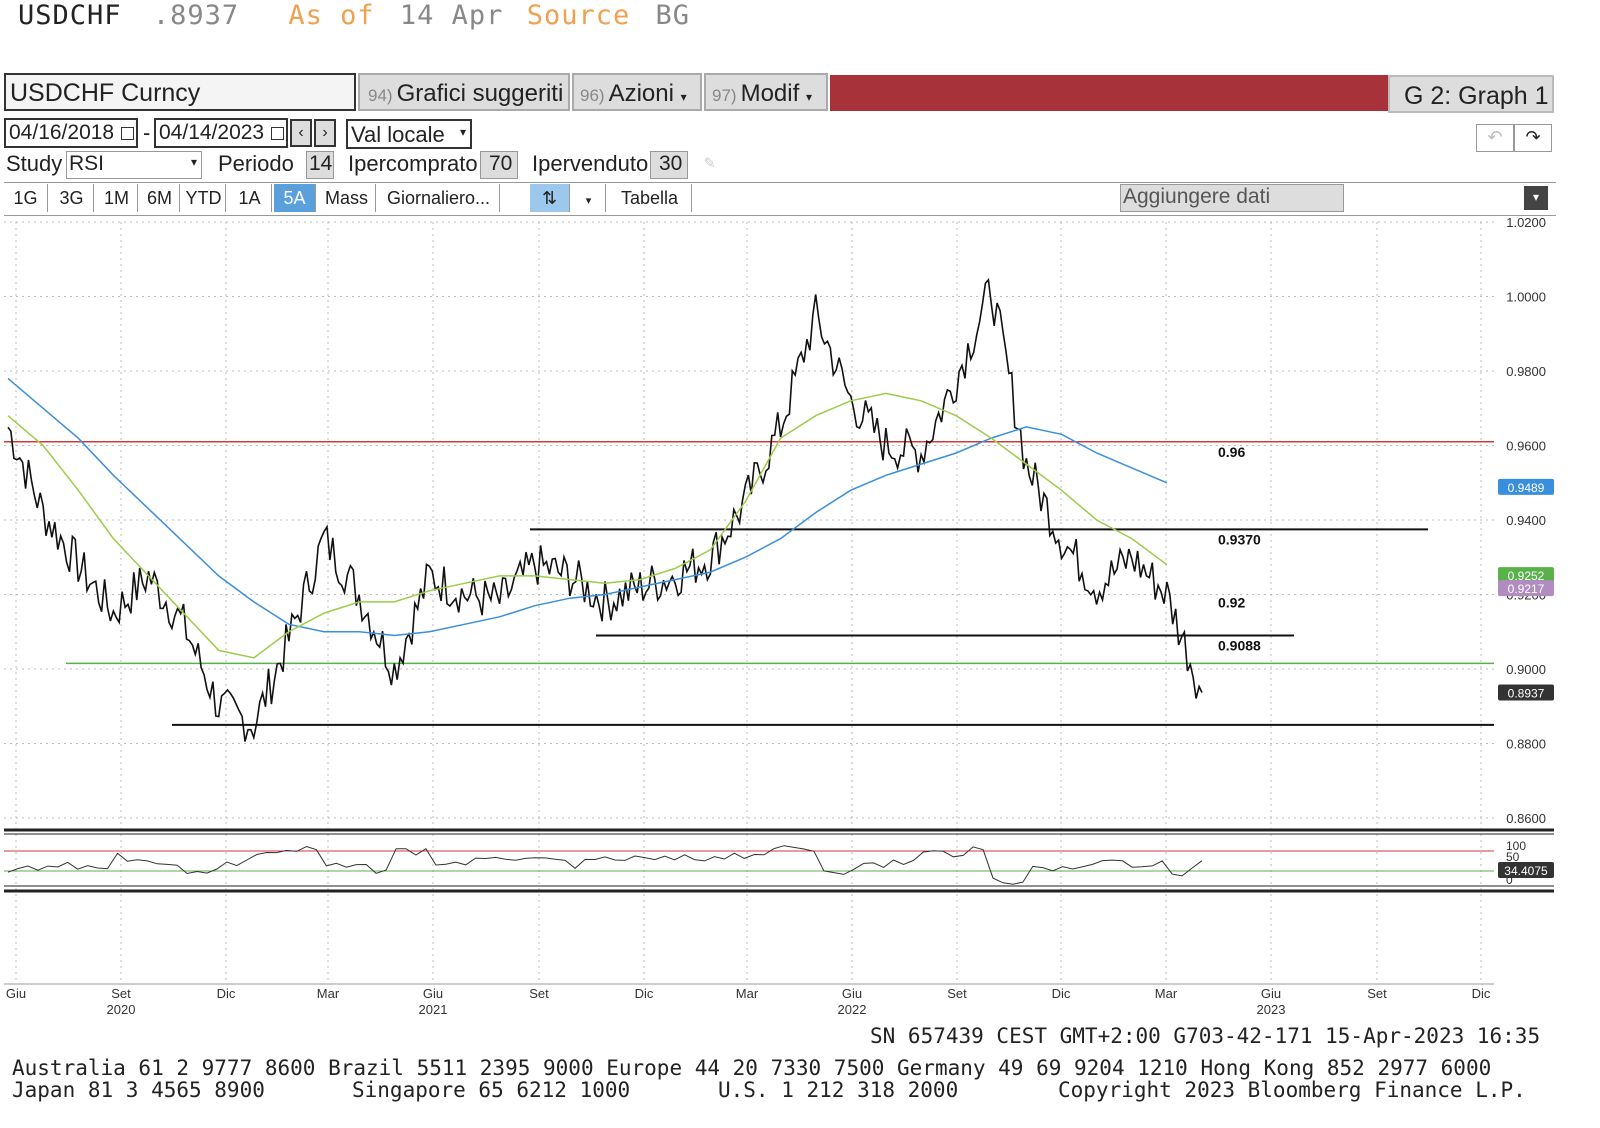 This screenshot has height=1128, width=1600. Describe the element at coordinates (26, 198) in the screenshot. I see `range-button-1g: 1G` at that location.